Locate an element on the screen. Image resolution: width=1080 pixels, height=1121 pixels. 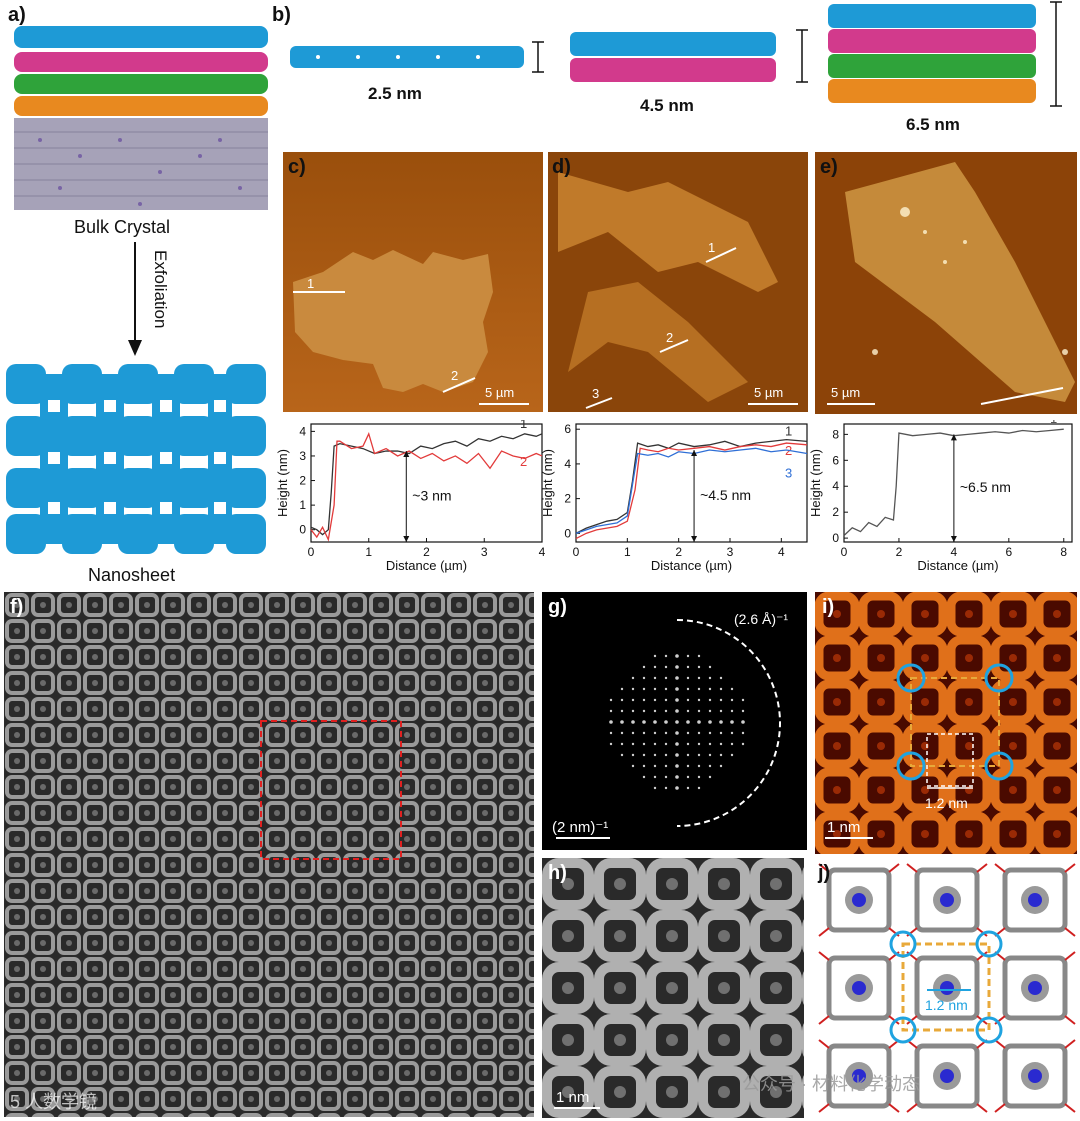
exfoliation-arrow is located at coordinates (135, 299).